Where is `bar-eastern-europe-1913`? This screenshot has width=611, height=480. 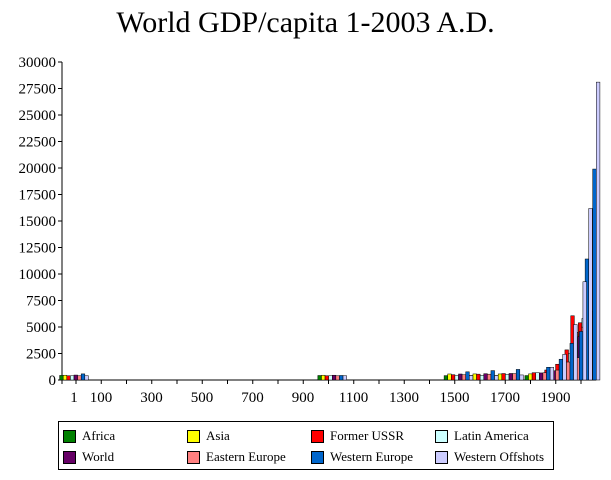
bar-eastern-europe-1913 is located at coordinates (568, 371).